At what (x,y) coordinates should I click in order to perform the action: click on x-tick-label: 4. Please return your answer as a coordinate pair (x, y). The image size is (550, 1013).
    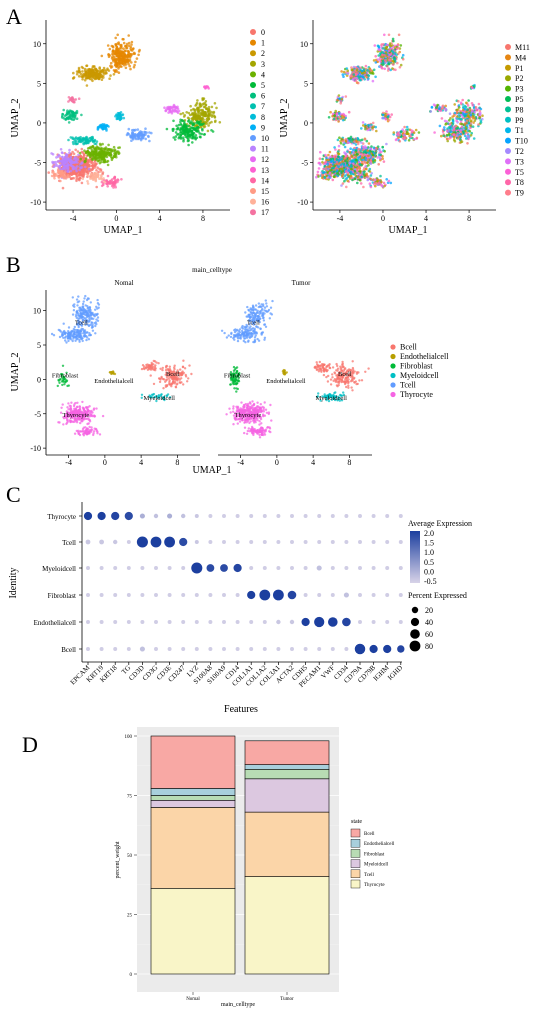
    Looking at the image, I should click on (426, 218).